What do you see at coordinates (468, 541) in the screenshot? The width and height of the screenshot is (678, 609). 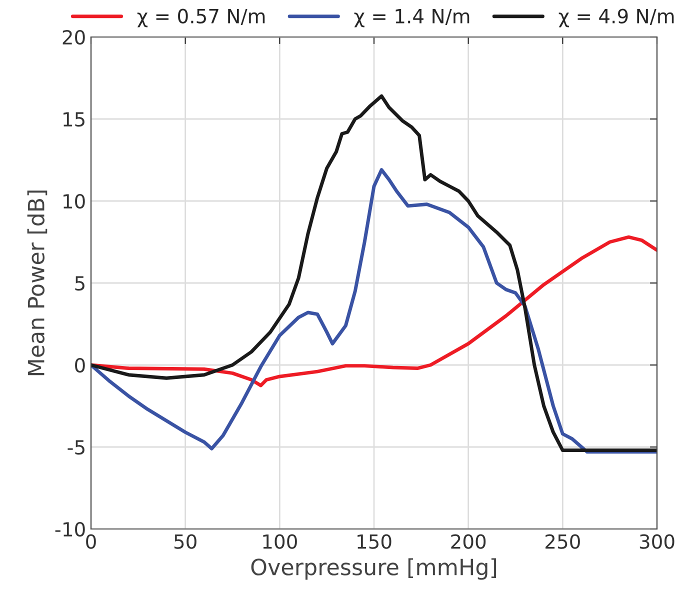 I see `x-tick-label: 200` at bounding box center [468, 541].